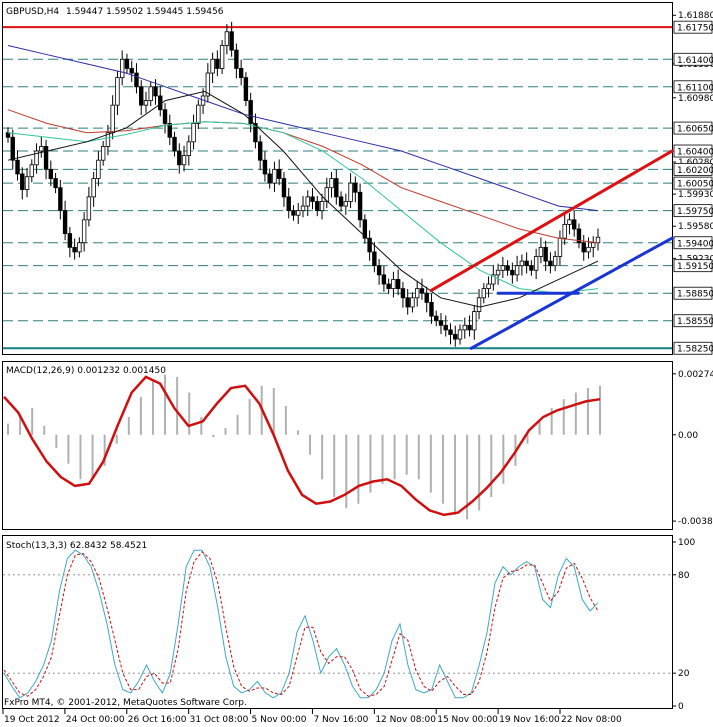 Image resolution: width=713 pixels, height=727 pixels. What do you see at coordinates (219, 720) in the screenshot?
I see `time-tick-label: 31 Oct 08:00` at bounding box center [219, 720].